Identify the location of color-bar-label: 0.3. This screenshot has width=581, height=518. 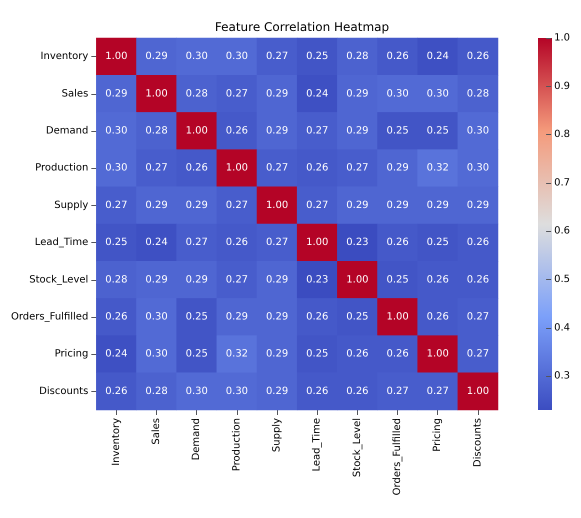
(562, 376).